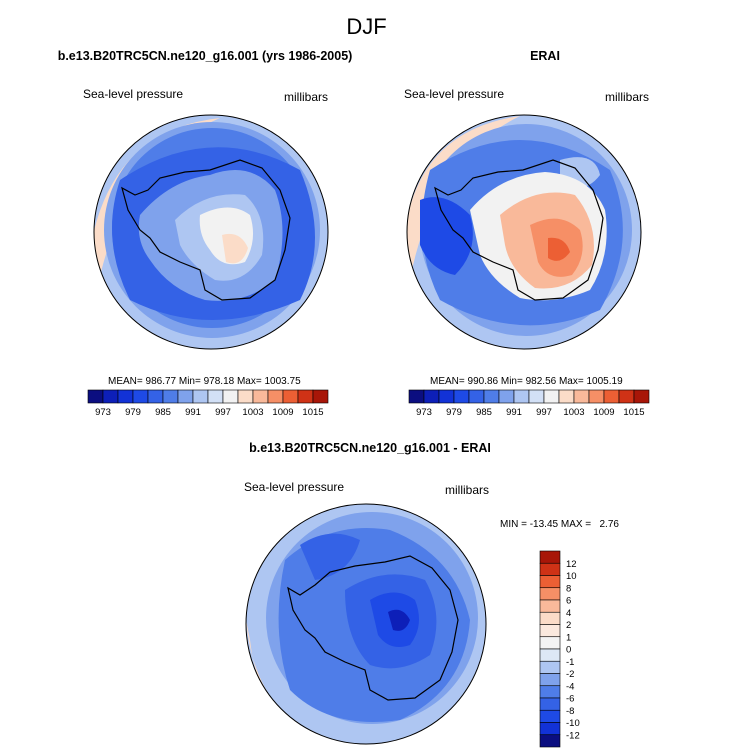 This screenshot has width=733, height=756. What do you see at coordinates (454, 94) in the screenshot?
I see `panel2-left-label: Sea-level pressure` at bounding box center [454, 94].